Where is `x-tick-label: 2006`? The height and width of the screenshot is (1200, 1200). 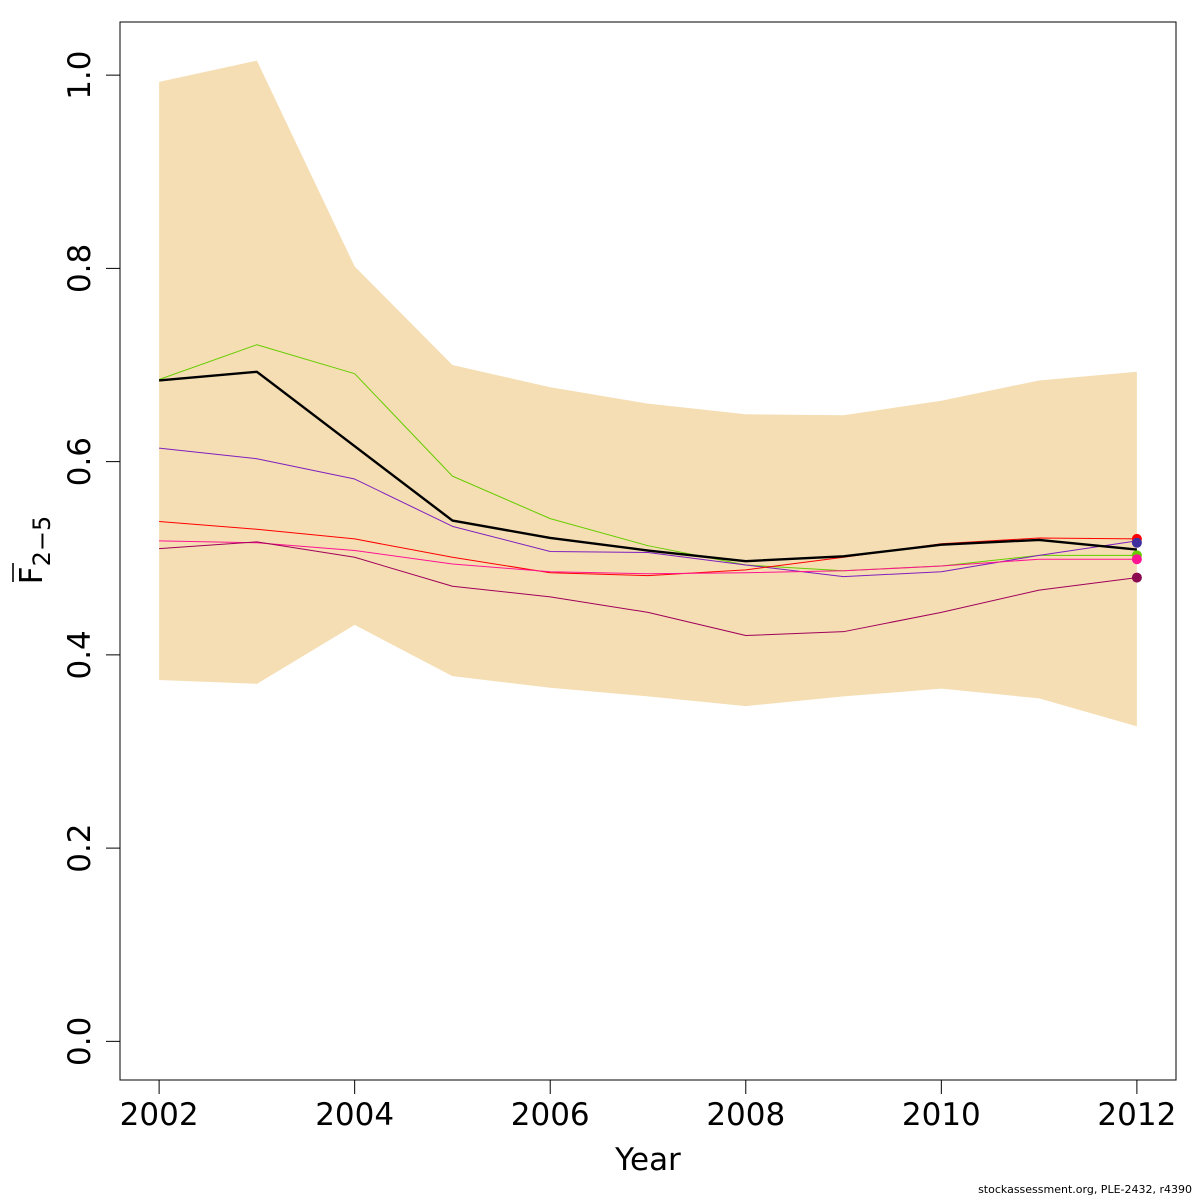
x-tick-label: 2006 is located at coordinates (550, 1115).